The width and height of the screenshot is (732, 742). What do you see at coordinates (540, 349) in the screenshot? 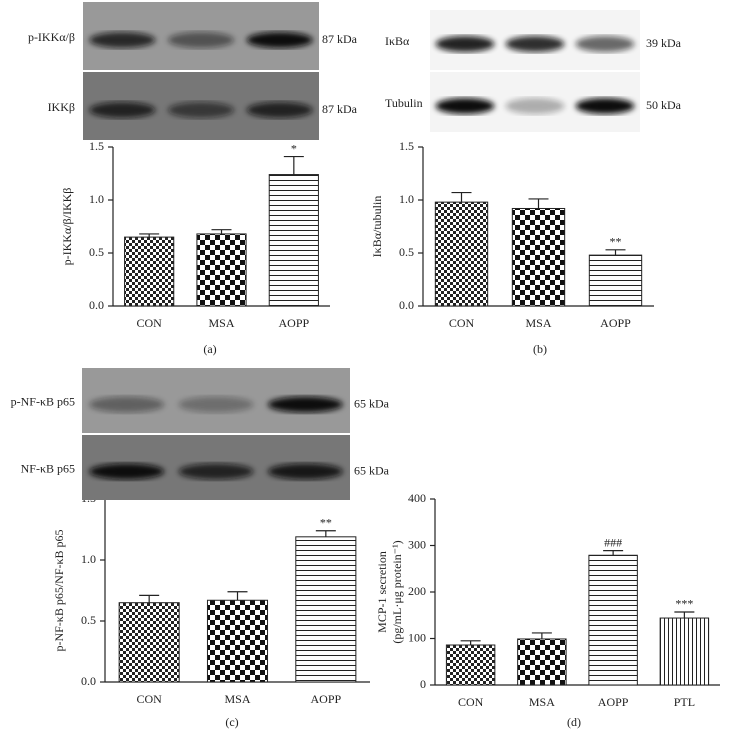
I see `panel-label: (b)` at bounding box center [540, 349].